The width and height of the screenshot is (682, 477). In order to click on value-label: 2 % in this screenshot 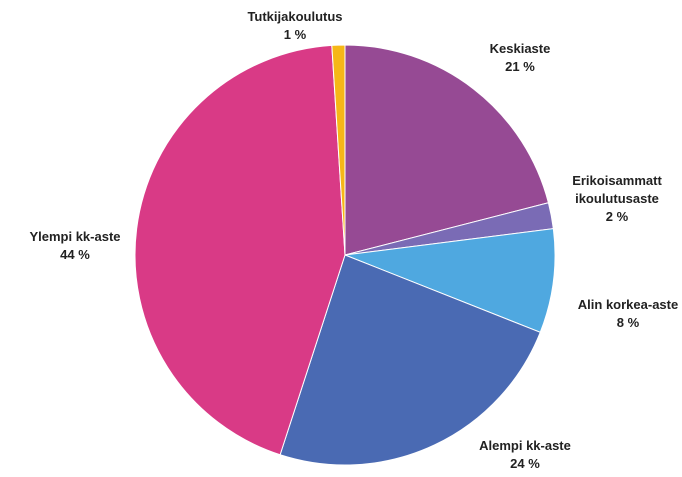, I will do `click(617, 216)`.